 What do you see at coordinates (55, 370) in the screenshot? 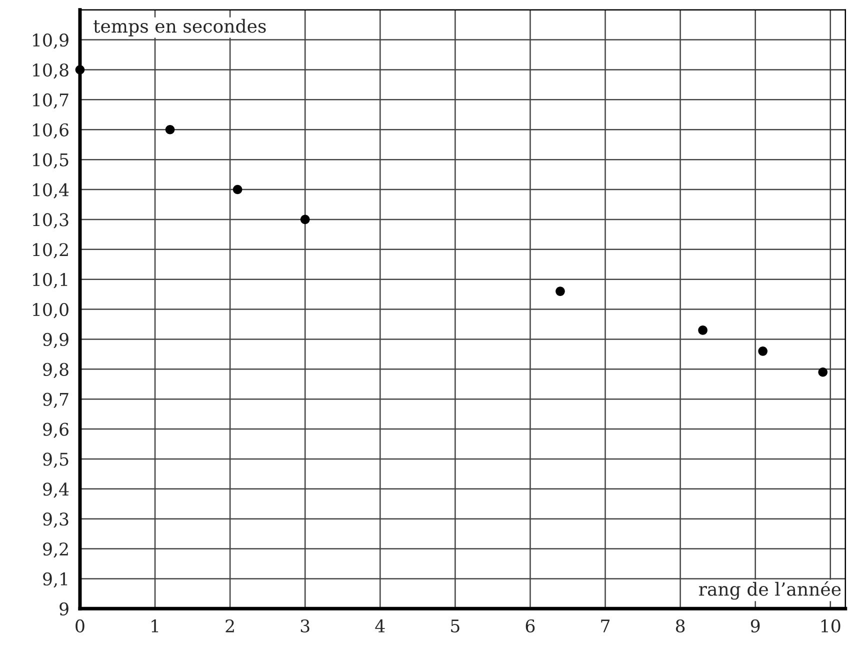
I see `y-tick-label: 9,8` at bounding box center [55, 370].